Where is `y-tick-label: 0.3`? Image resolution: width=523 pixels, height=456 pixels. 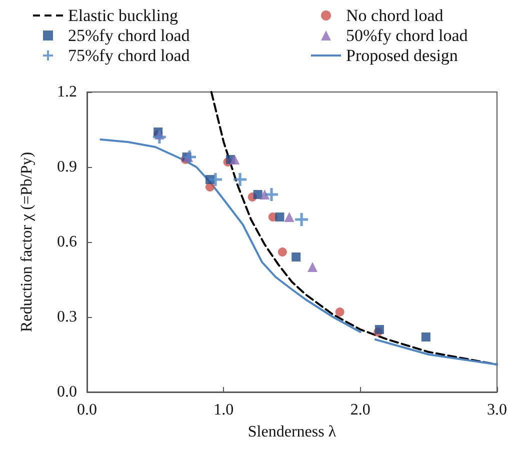 y-tick-label: 0.3 is located at coordinates (67, 317).